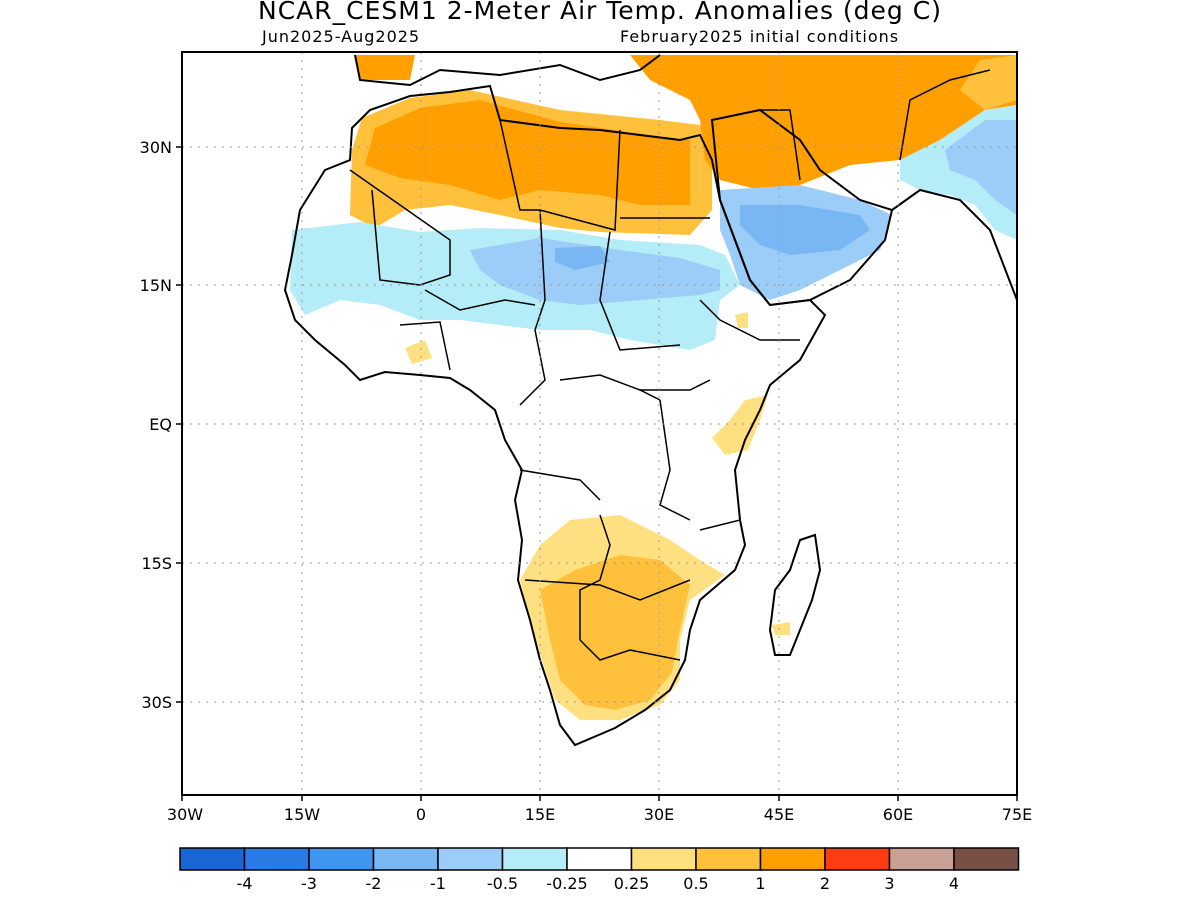 The width and height of the screenshot is (1200, 900). I want to click on warm-anomaly-ethiopia, so click(741, 320).